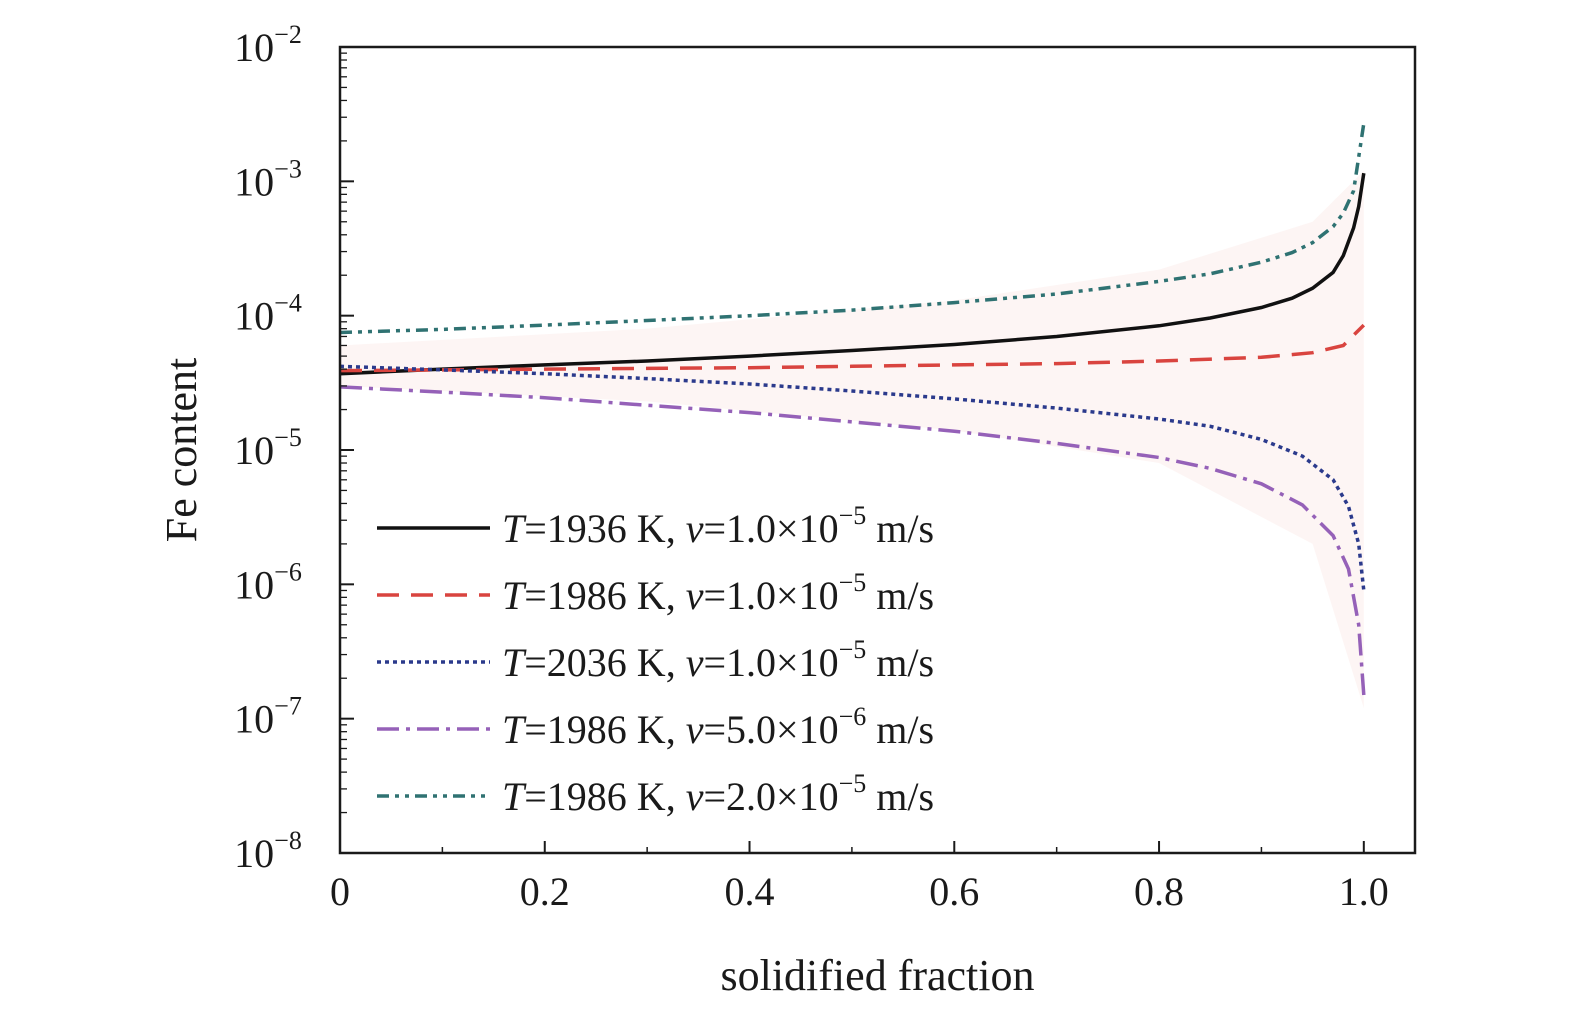 The height and width of the screenshot is (1012, 1575). Describe the element at coordinates (340, 891) in the screenshot. I see `x-tick-label: 0` at that location.